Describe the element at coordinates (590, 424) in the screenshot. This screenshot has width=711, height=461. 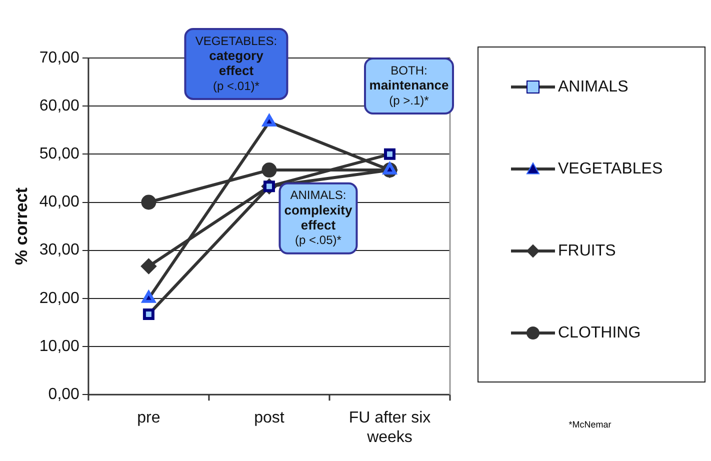
I see `text: *McNemar` at that location.